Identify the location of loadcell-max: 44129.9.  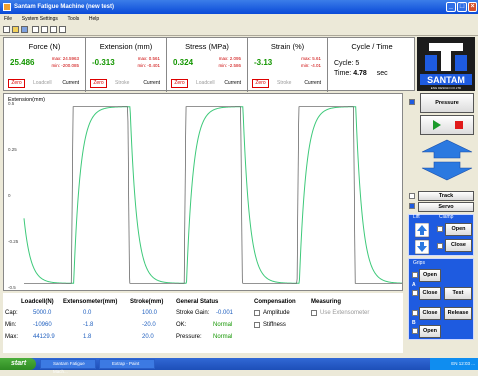
(44, 337).